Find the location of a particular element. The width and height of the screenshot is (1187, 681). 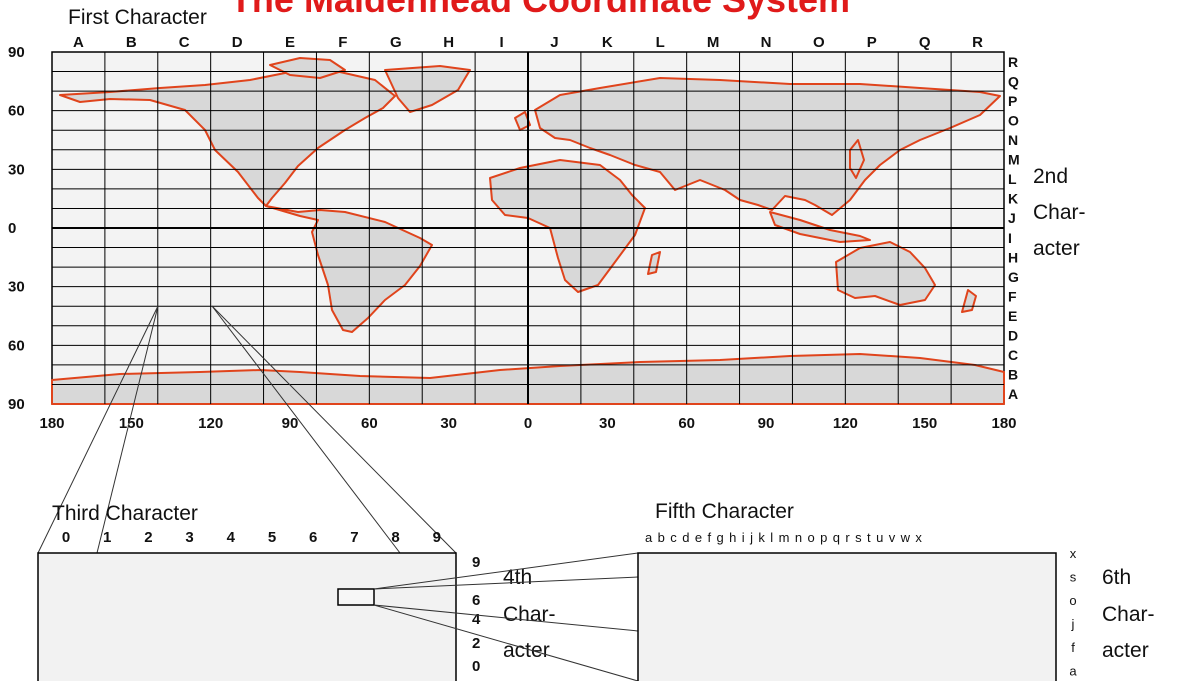

south-america is located at coordinates (349, 269).